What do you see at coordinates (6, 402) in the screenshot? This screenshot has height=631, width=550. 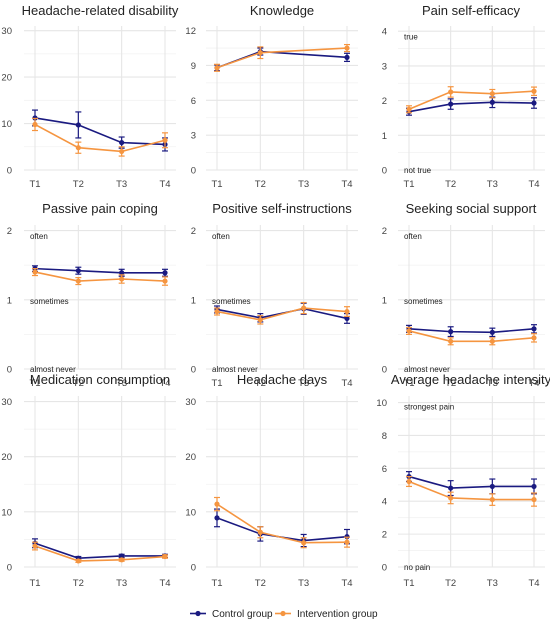 I see `y-tick-label: 30` at bounding box center [6, 402].